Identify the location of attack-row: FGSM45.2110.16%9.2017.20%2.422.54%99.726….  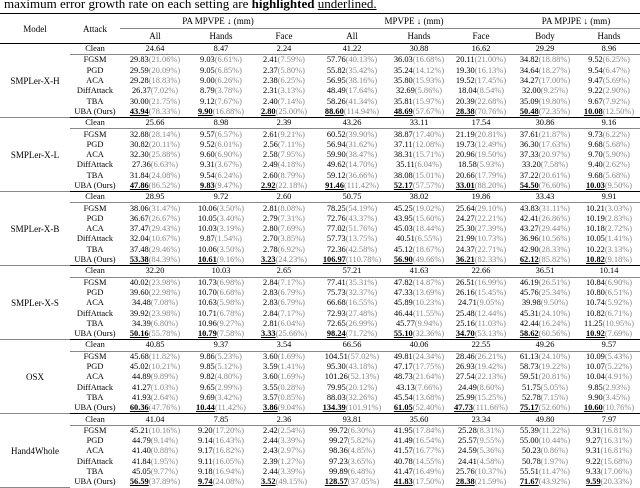
(320, 430).